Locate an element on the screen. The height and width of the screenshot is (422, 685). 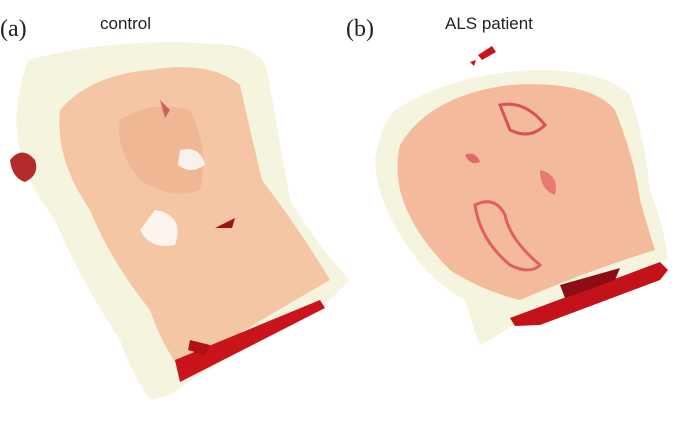
panel-label: ALS patient is located at coordinates (489, 23).